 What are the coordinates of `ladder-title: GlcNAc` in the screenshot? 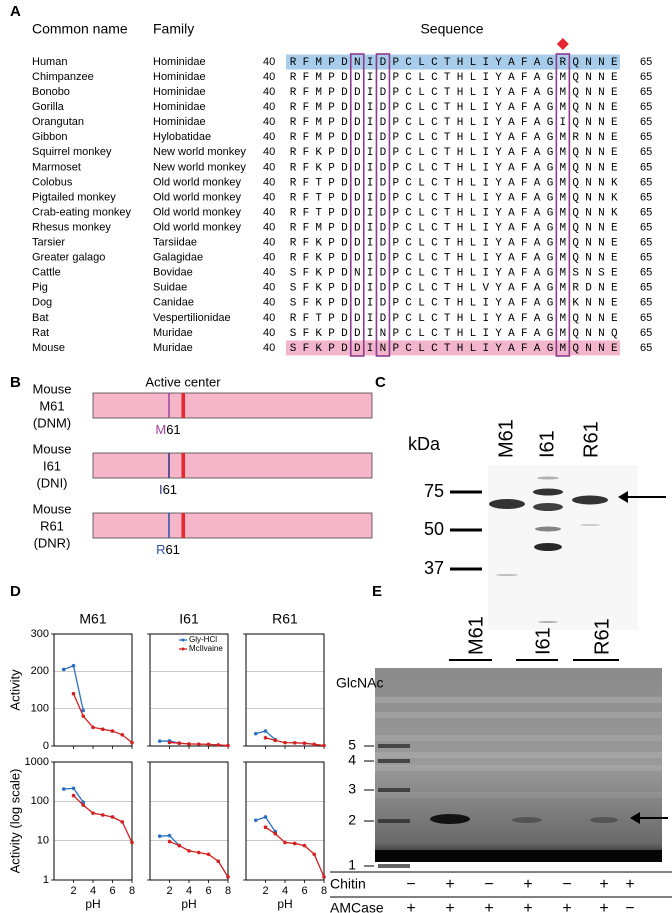 It's located at (359, 683).